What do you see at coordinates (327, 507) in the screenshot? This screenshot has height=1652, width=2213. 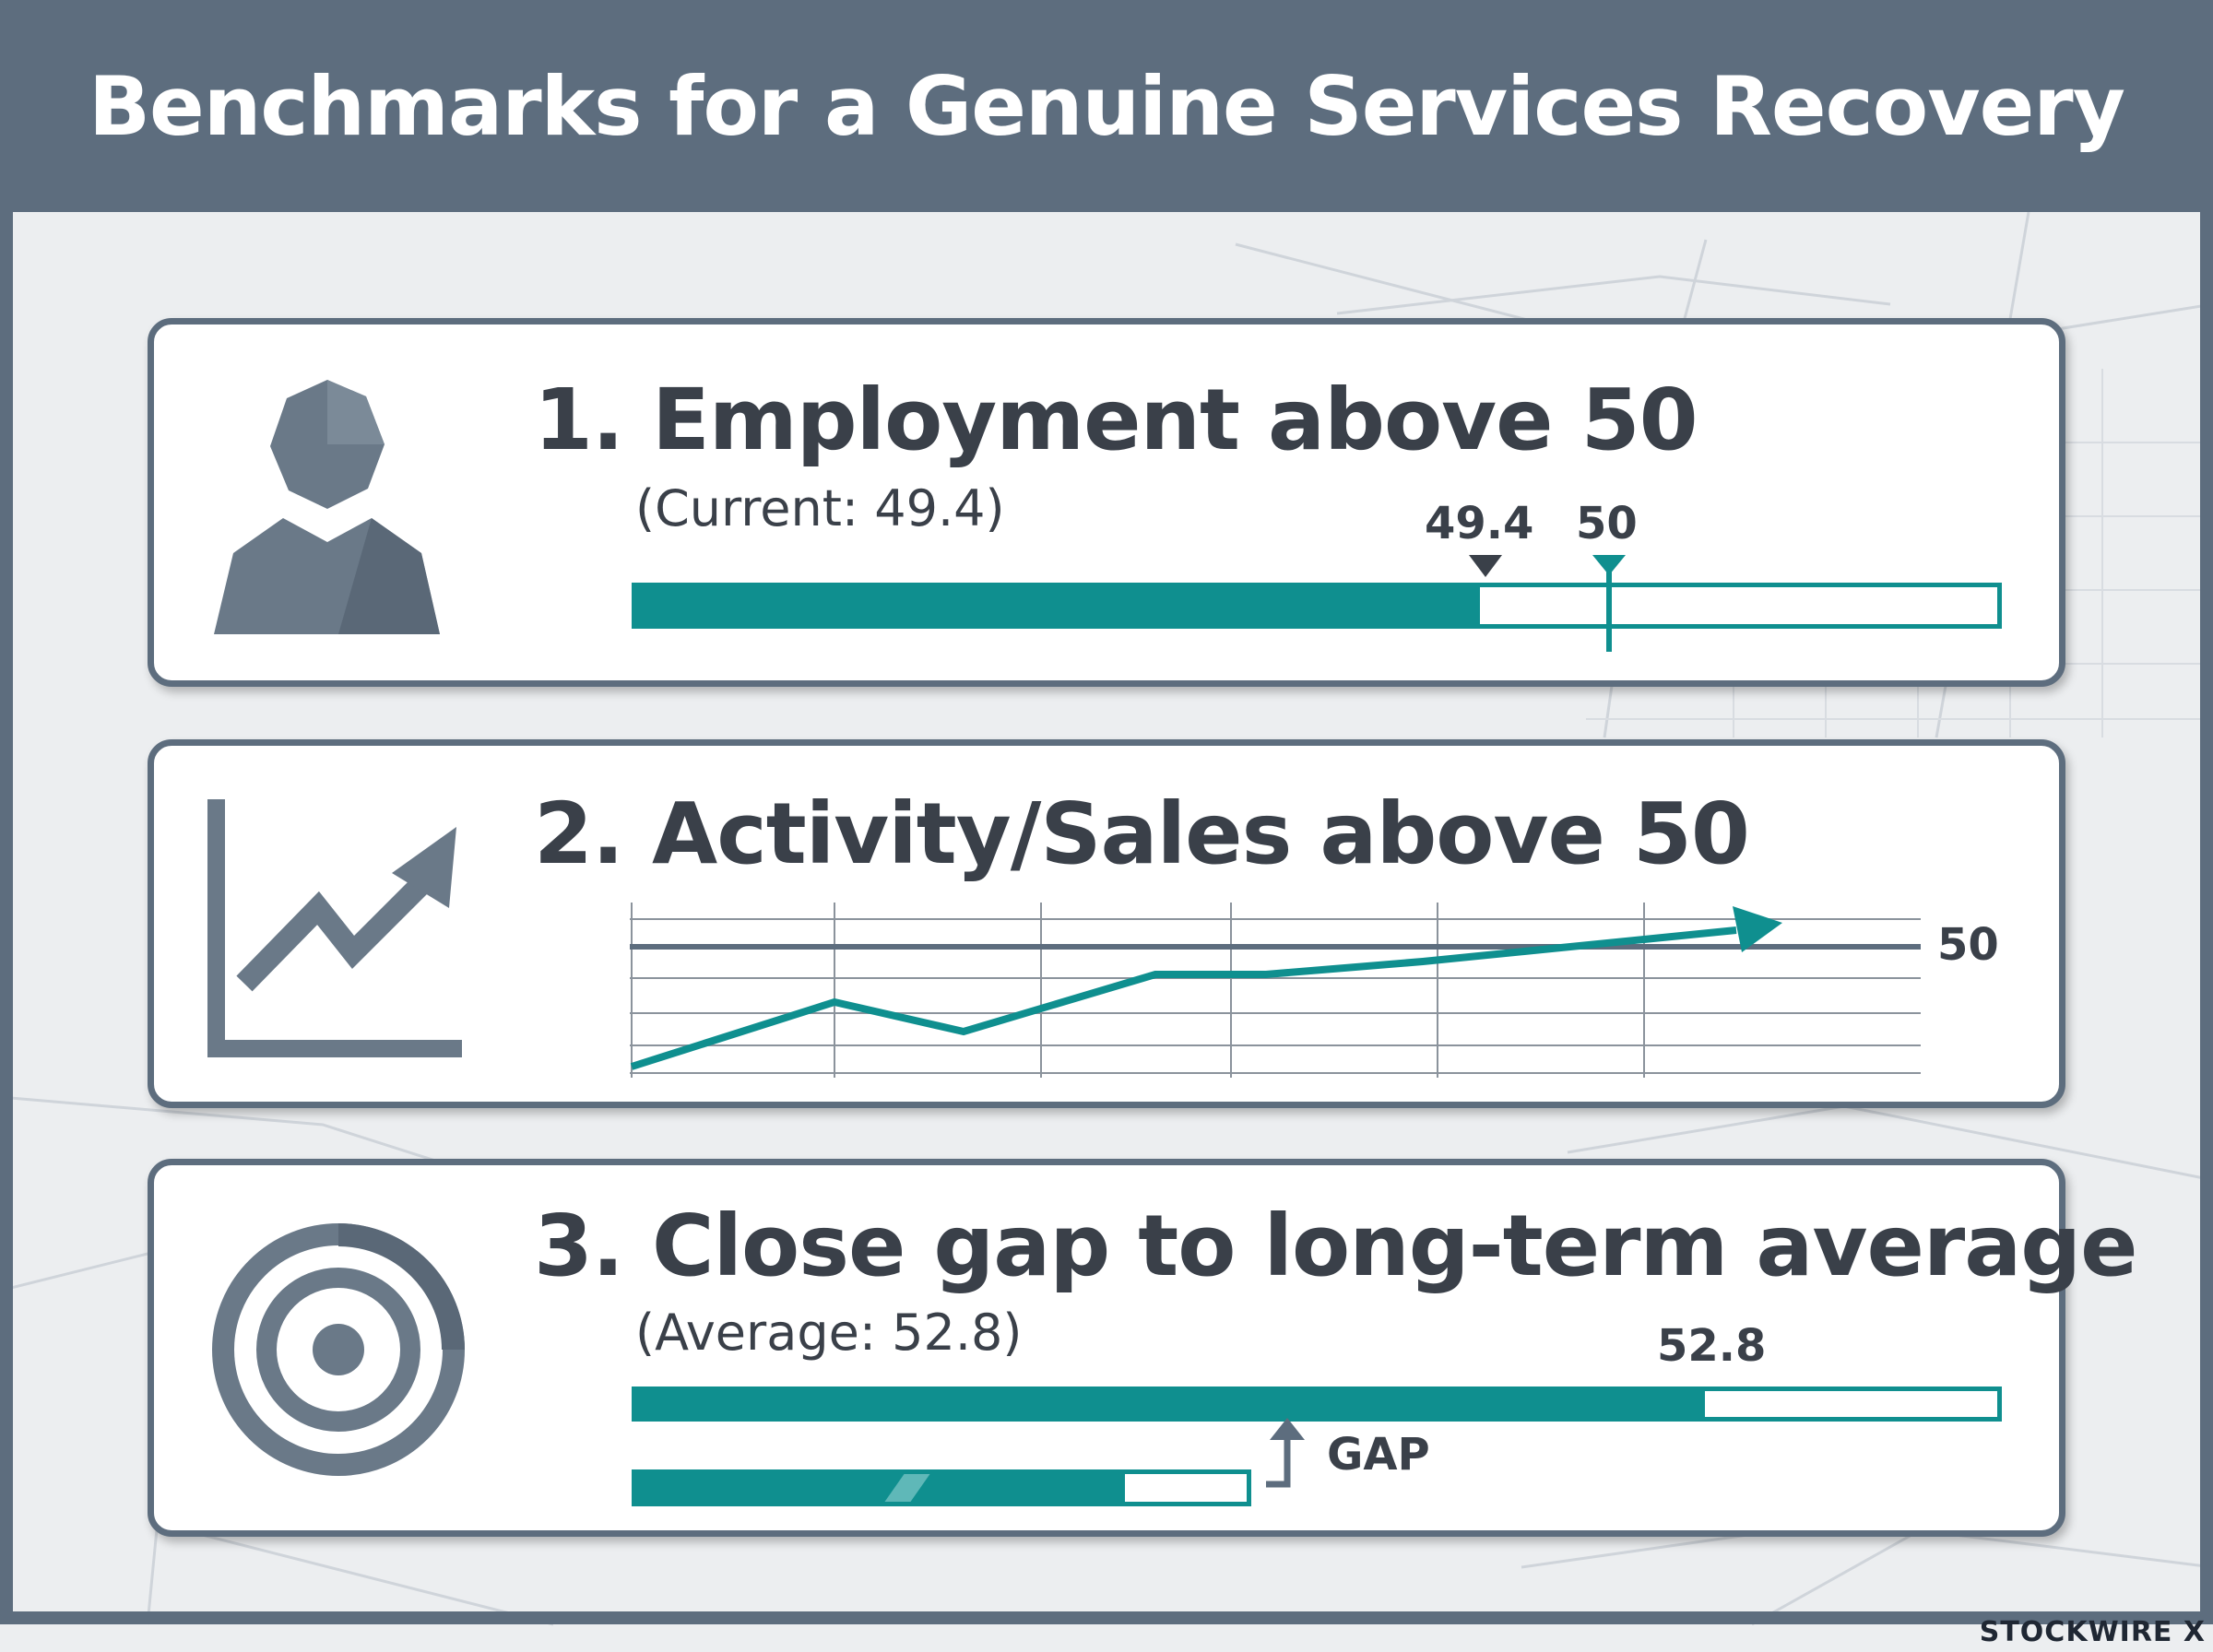 I see `person-icon` at bounding box center [327, 507].